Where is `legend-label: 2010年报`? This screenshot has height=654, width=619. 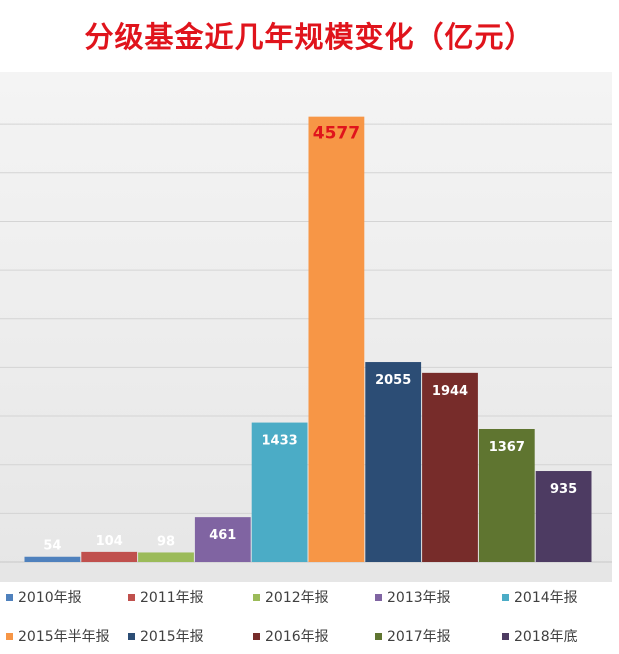
legend-label: 2010年报 is located at coordinates (50, 598).